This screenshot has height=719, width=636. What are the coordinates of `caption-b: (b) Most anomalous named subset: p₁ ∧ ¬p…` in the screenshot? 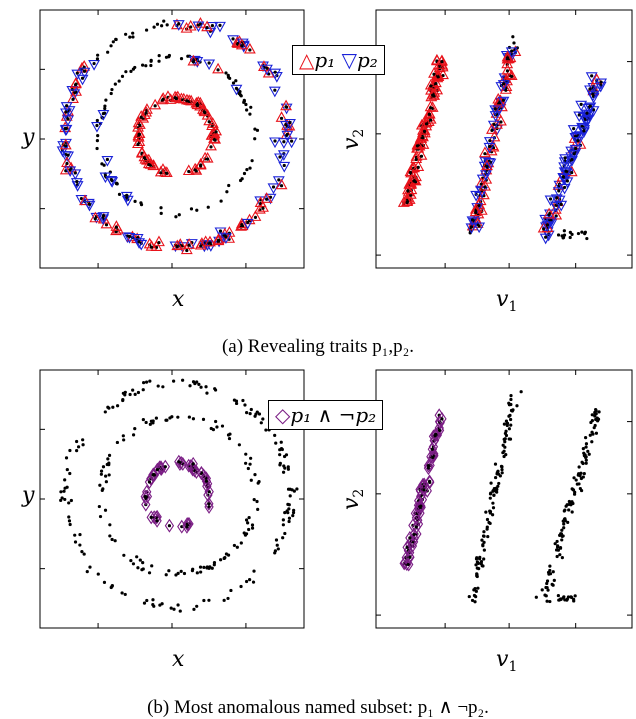 It's located at (318, 707).